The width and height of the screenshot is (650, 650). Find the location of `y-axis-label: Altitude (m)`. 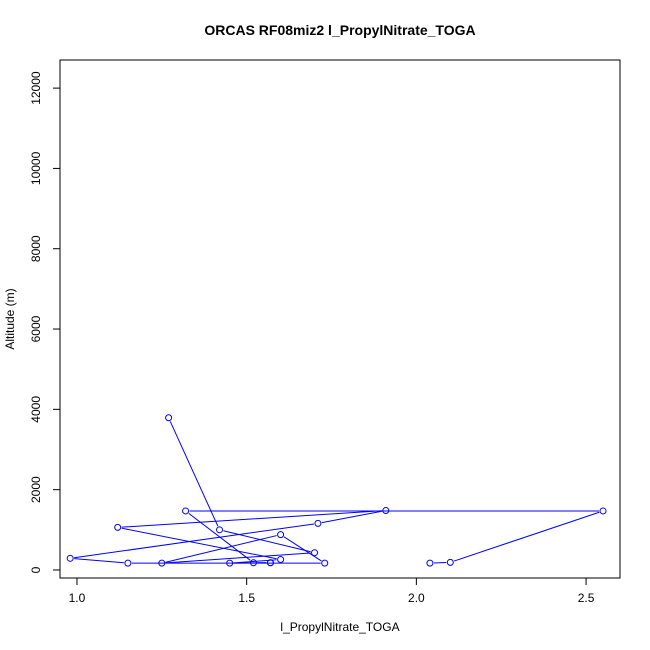

y-axis-label: Altitude (m) is located at coordinates (10, 318).